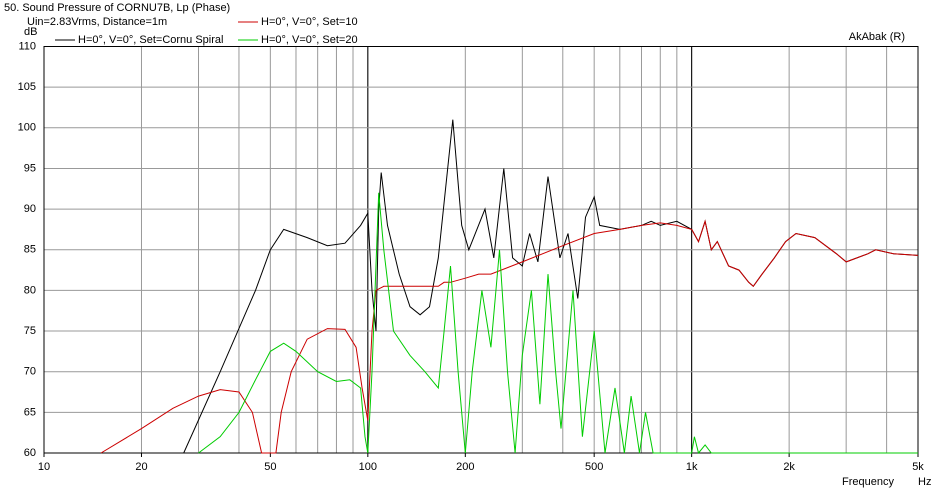 The image size is (945, 493). I want to click on y-tick-label: 65, so click(30, 412).